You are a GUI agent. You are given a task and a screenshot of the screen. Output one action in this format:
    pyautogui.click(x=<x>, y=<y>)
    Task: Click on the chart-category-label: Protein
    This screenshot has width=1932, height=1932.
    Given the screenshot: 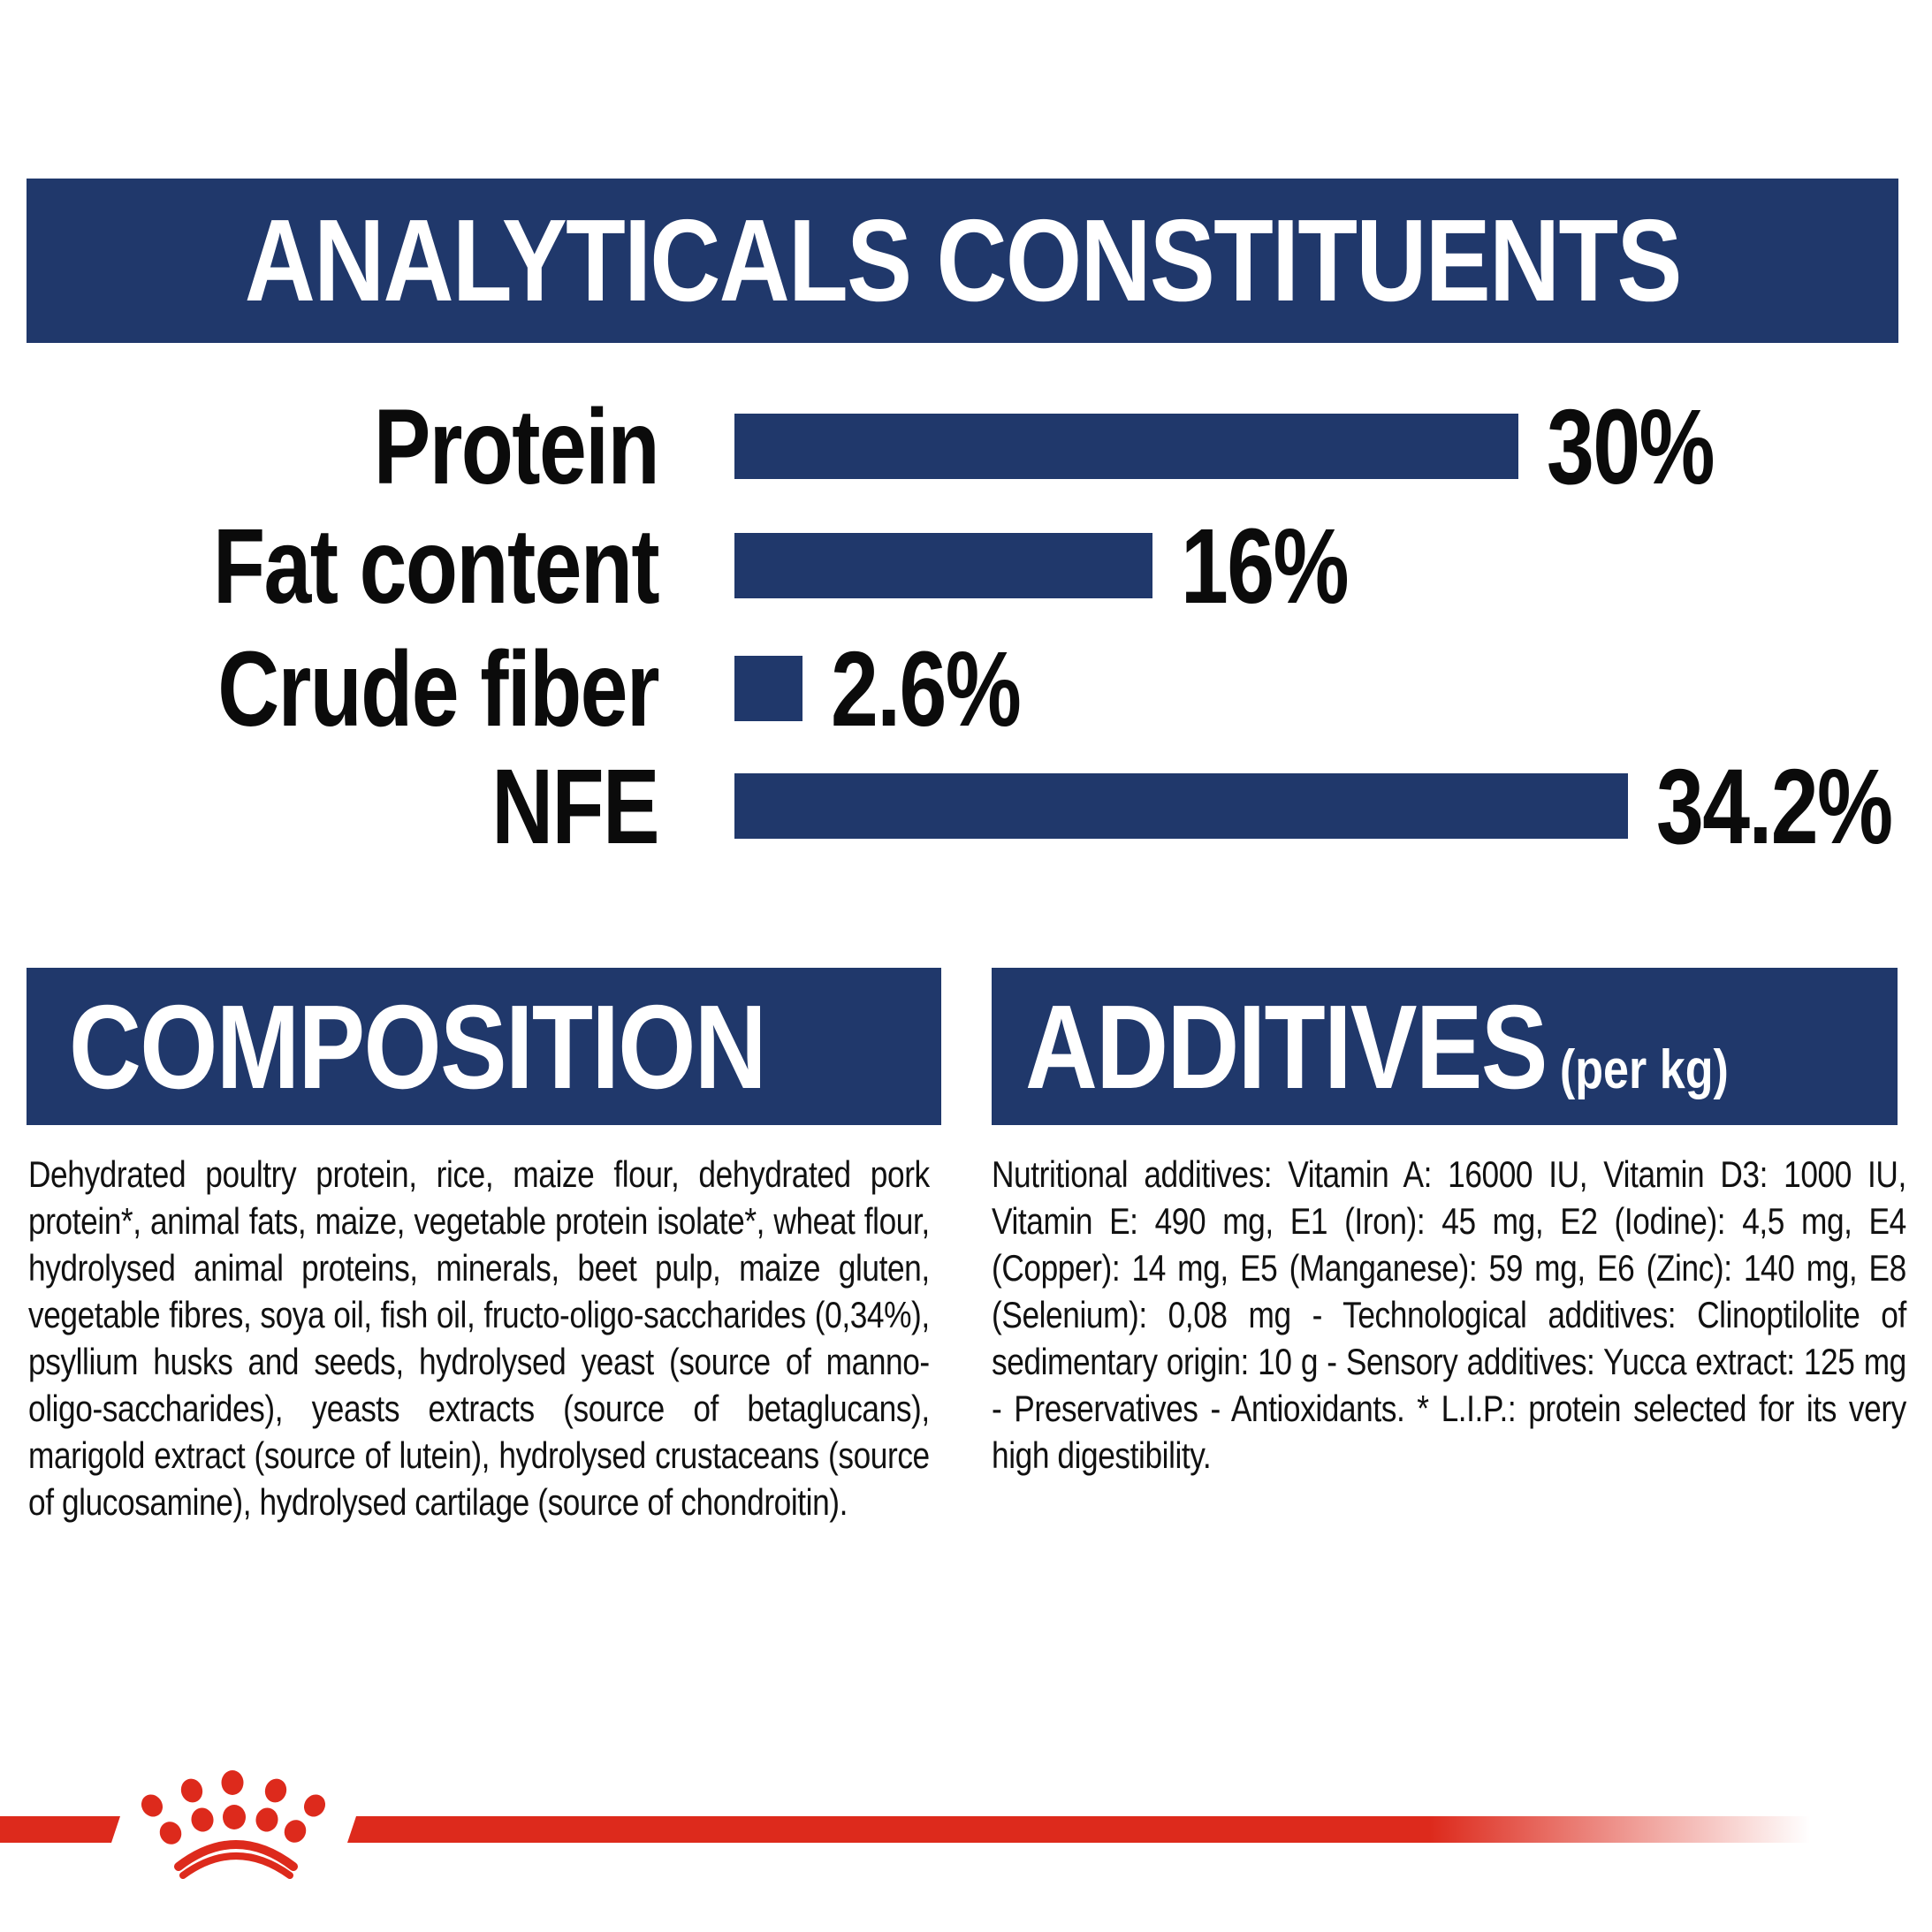 What is the action you would take?
    pyautogui.click(x=516, y=445)
    